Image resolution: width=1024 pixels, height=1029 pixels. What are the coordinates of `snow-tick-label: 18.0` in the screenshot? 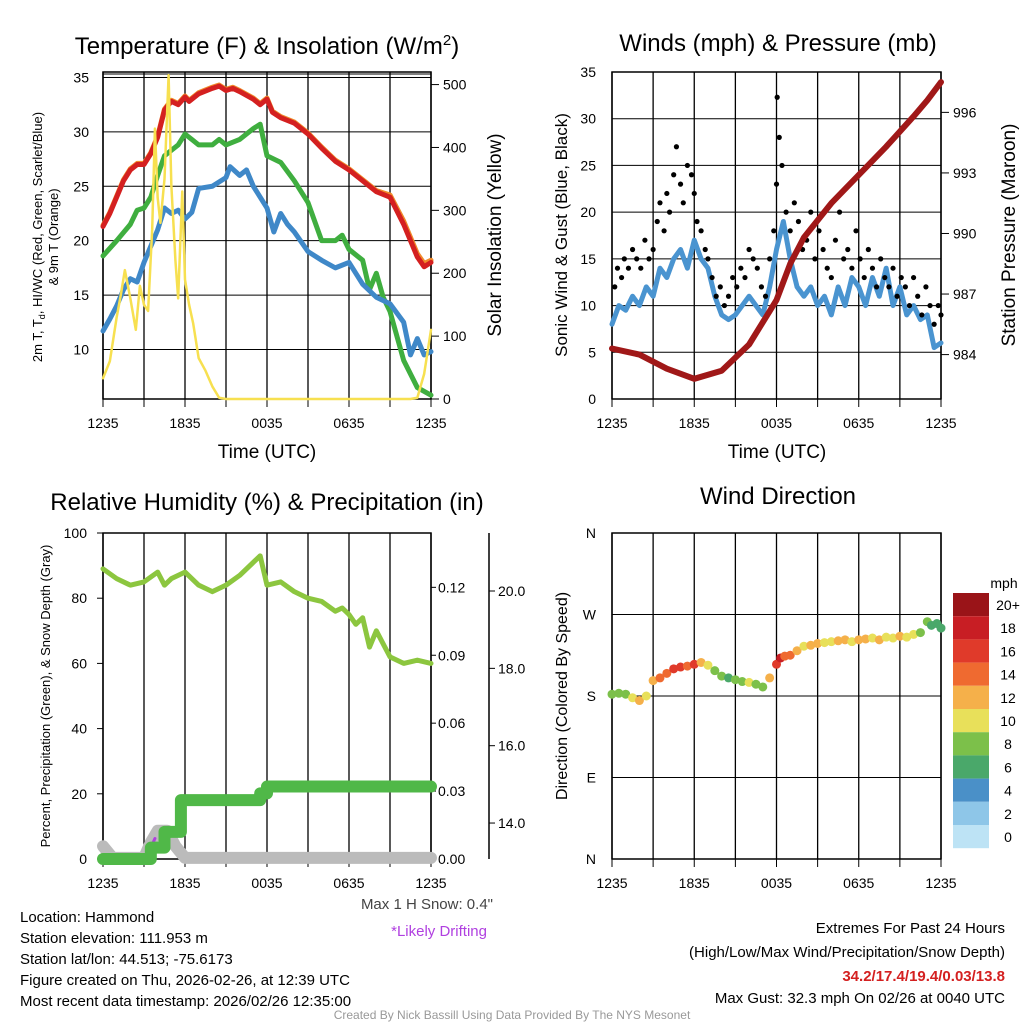 It's located at (511, 668).